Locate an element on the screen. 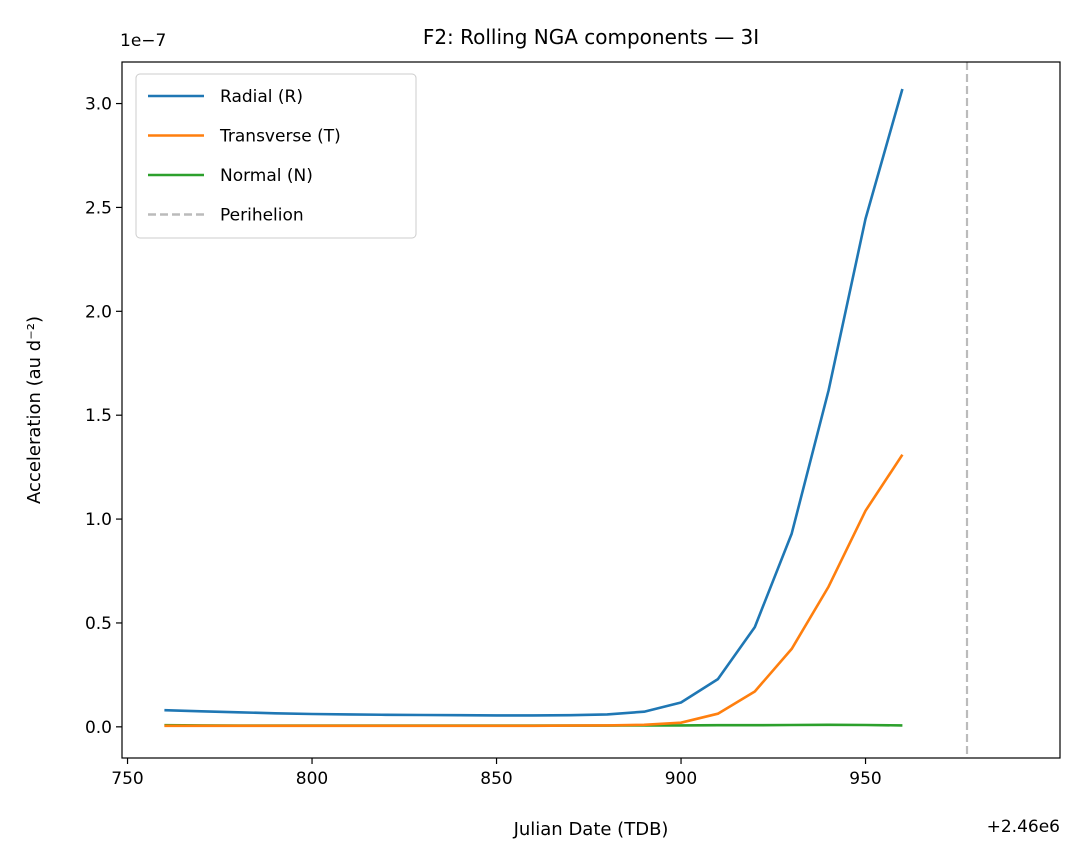  legend-label: Normal (N) is located at coordinates (266, 176).